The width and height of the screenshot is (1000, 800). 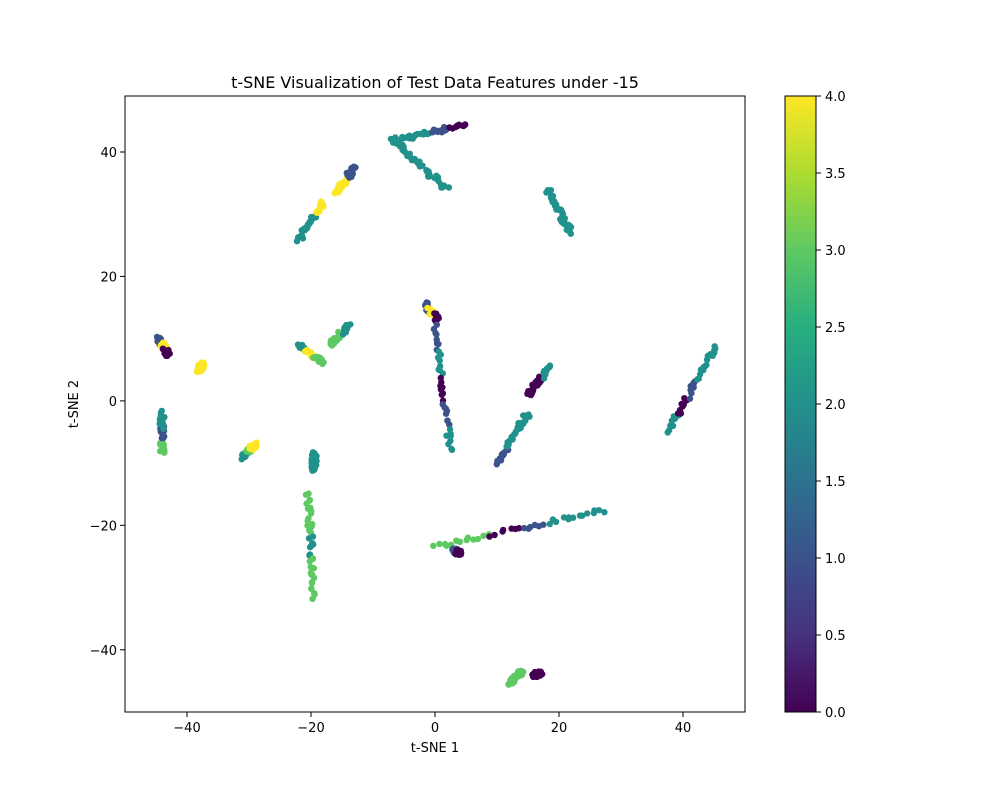 I want to click on x-axis-ticks: −40 −20 0 20 40, so click(x=432, y=724).